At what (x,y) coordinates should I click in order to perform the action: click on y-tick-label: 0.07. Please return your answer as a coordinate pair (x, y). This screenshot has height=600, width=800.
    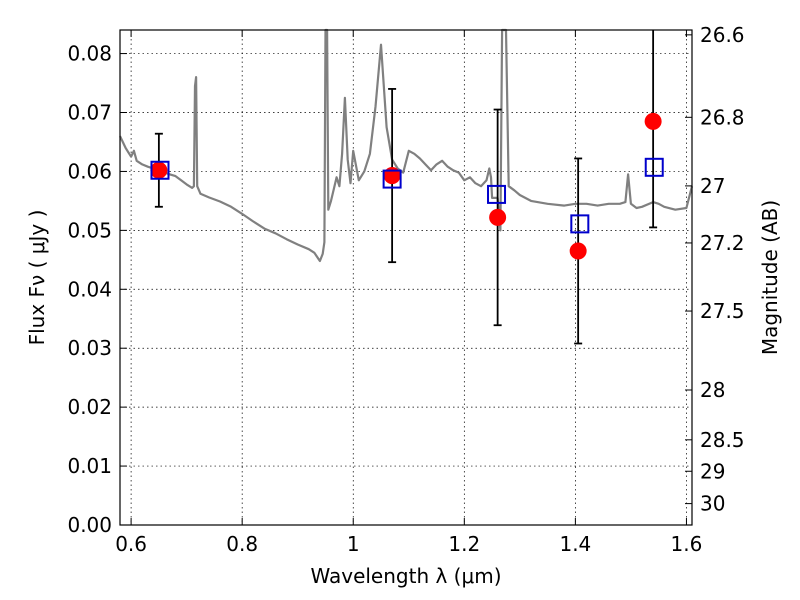
    Looking at the image, I should click on (89, 113).